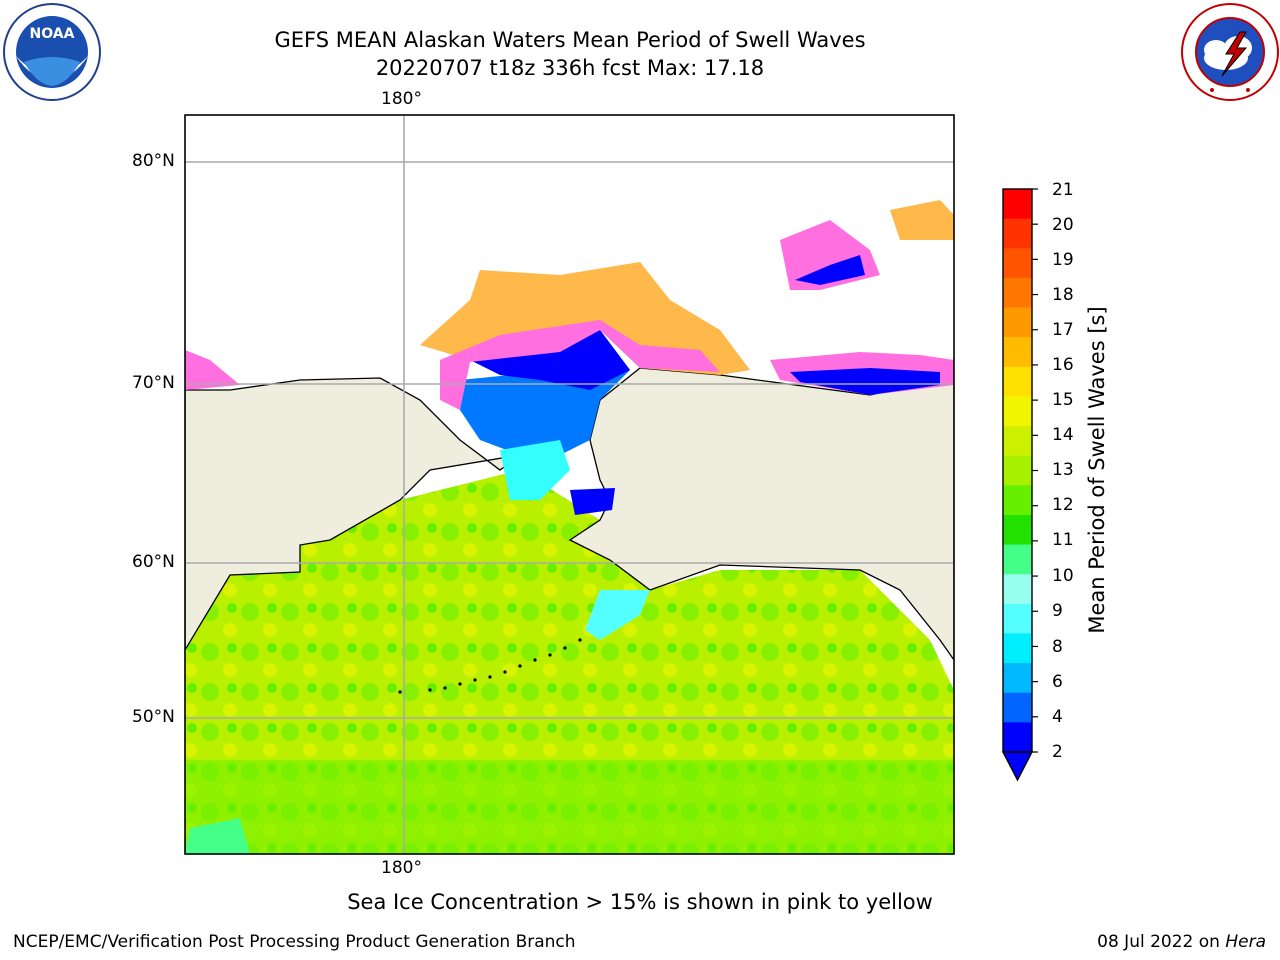 Image resolution: width=1280 pixels, height=960 pixels. Describe the element at coordinates (830, 270) in the screenshot. I see `sea-ice-northeast-blue` at that location.